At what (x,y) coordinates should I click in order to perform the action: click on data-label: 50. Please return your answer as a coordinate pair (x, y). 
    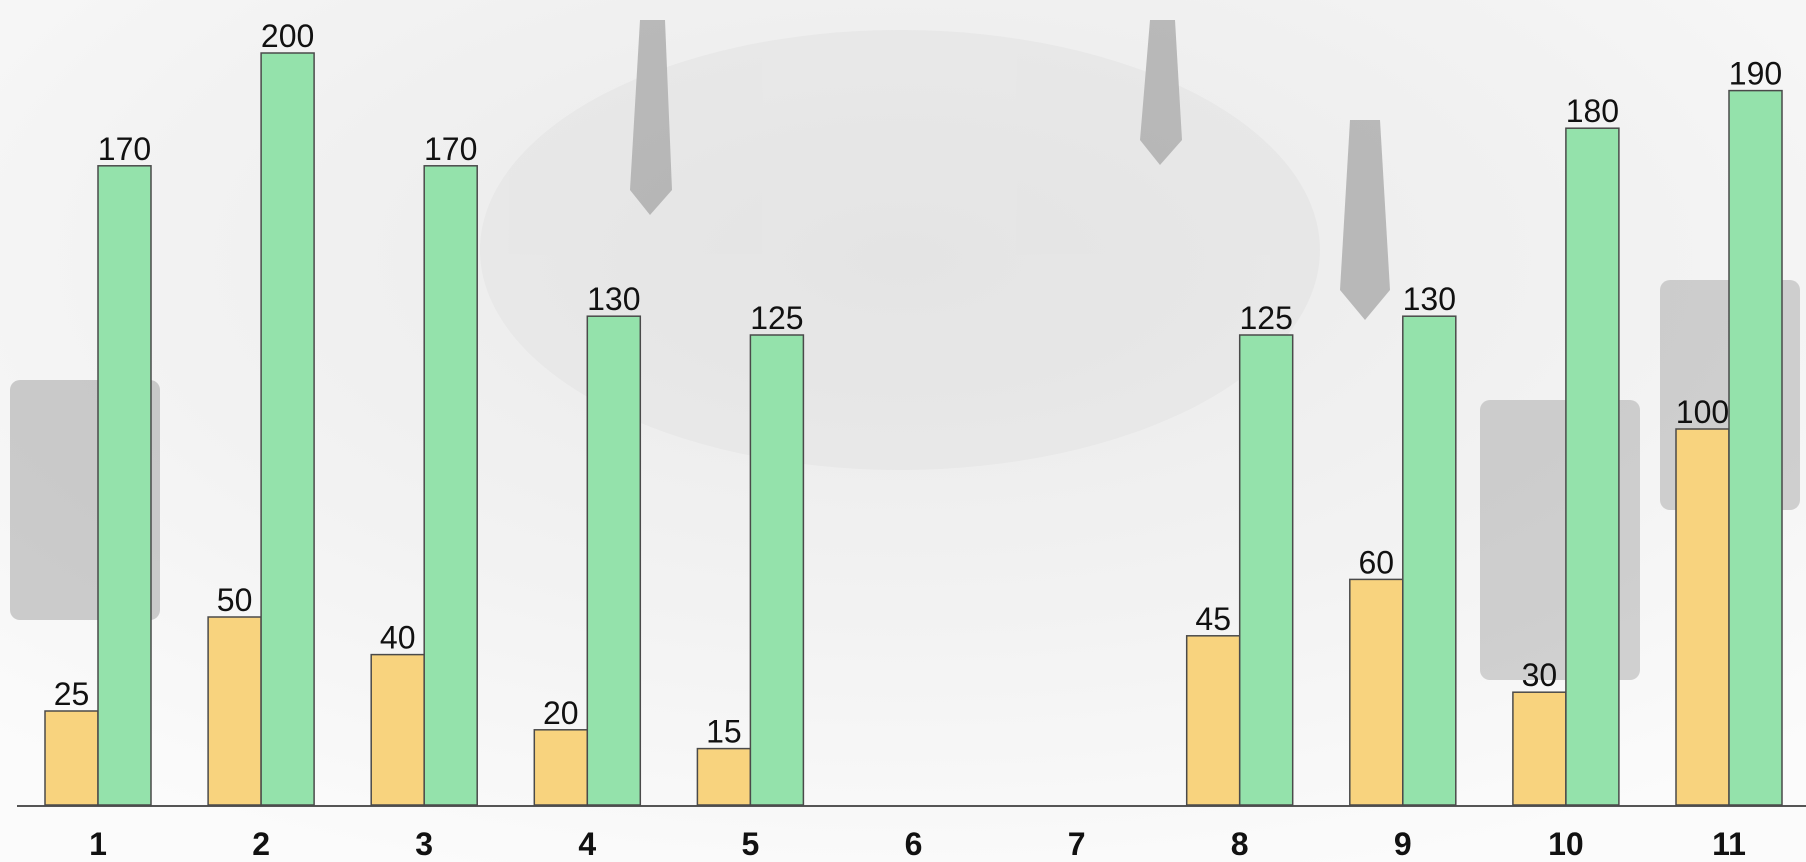
    Looking at the image, I should click on (235, 600).